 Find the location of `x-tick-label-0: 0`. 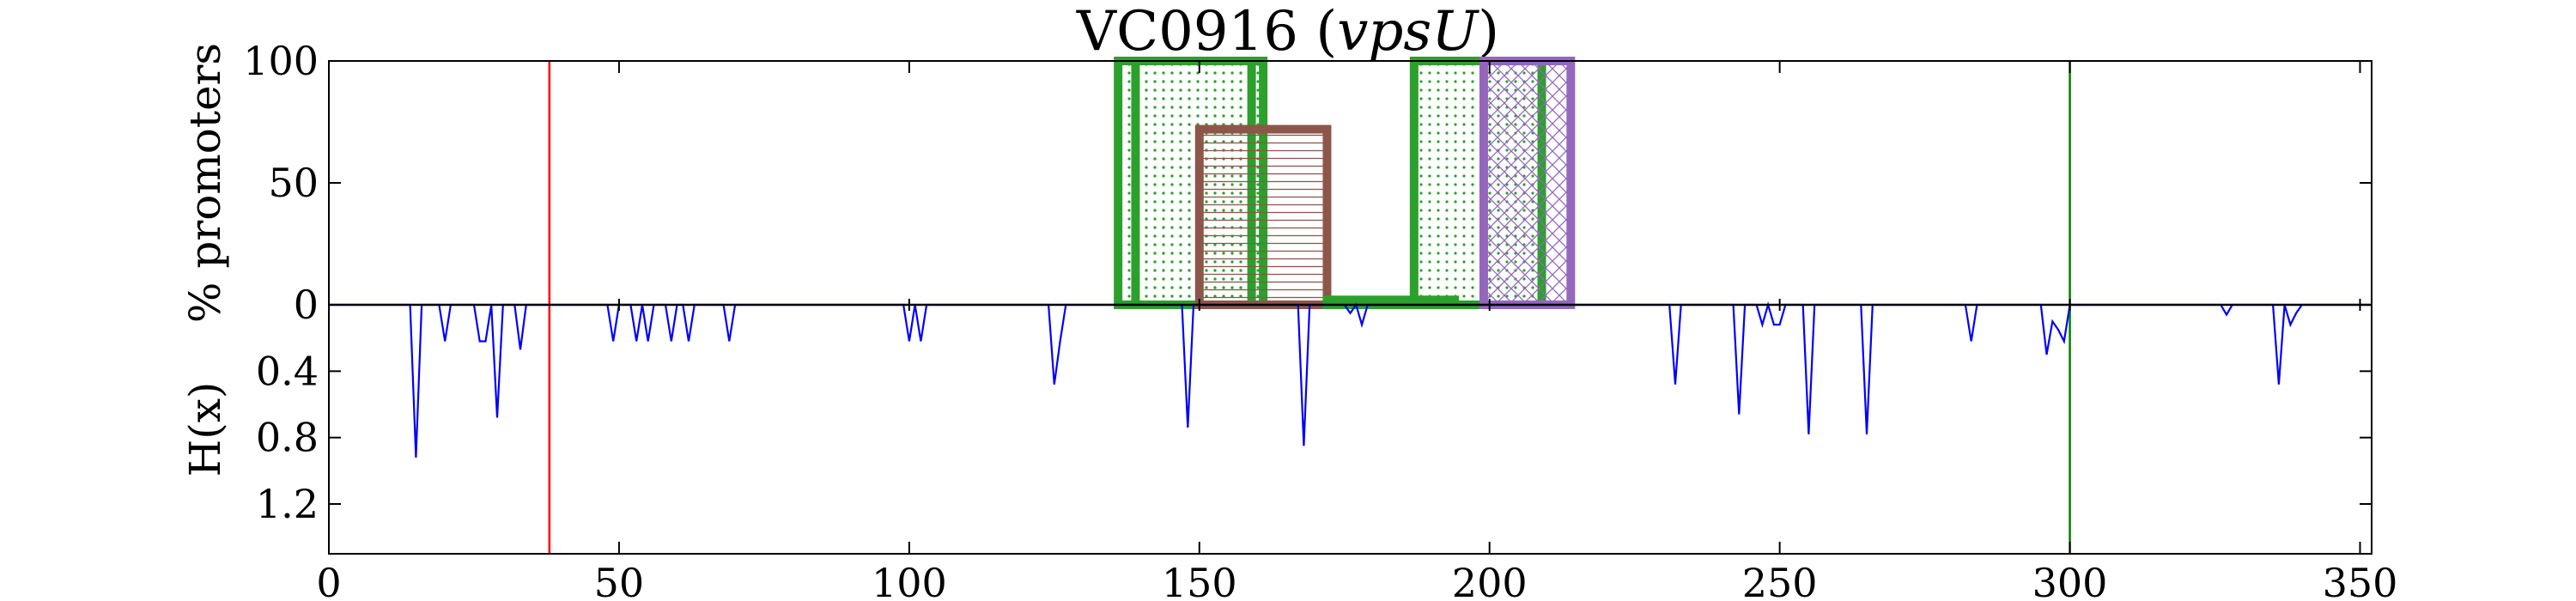

x-tick-label-0: 0 is located at coordinates (328, 580).